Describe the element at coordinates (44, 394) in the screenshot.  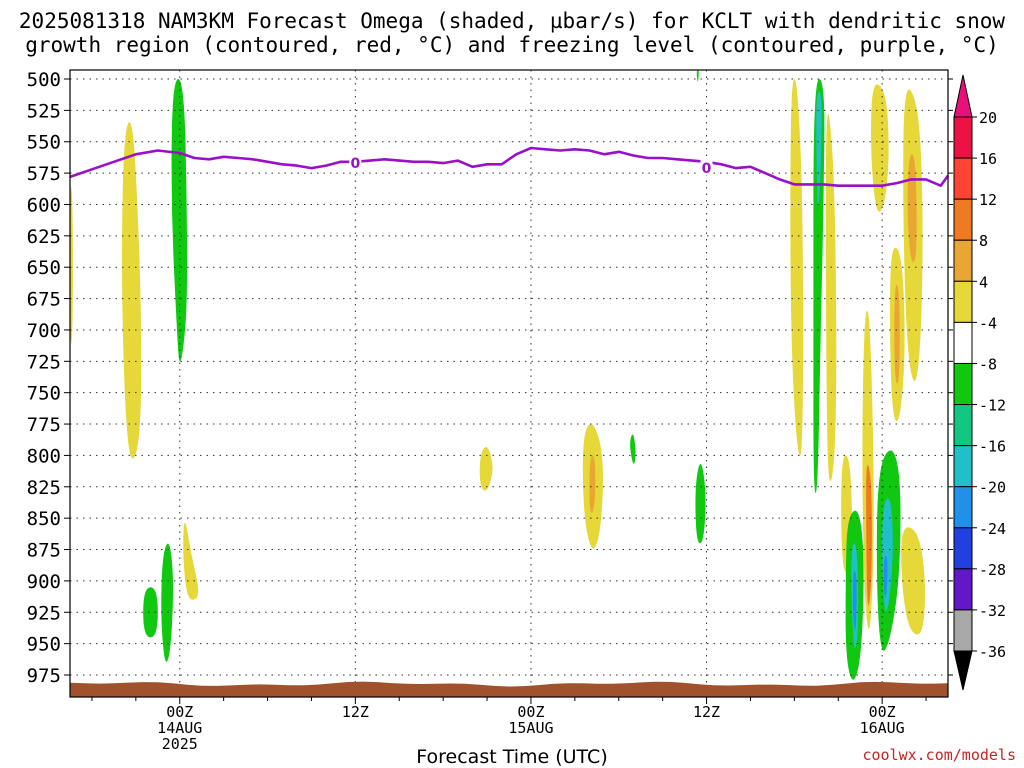
I see `y-tick-label-750: 750` at that location.